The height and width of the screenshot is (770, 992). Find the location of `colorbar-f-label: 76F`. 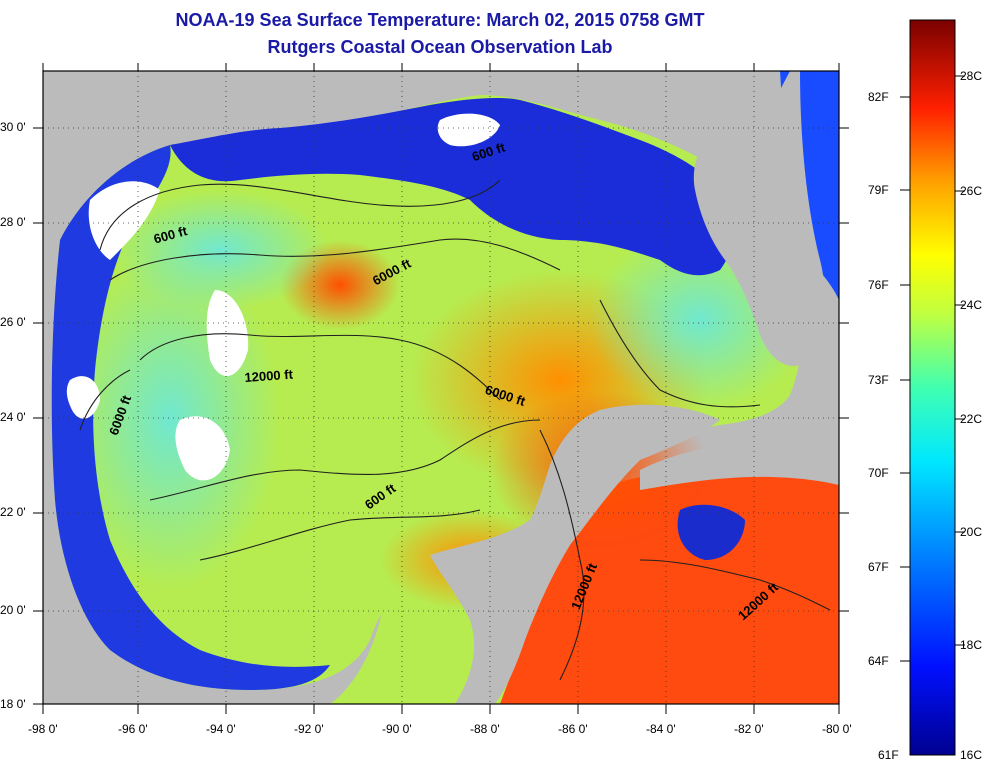

colorbar-f-label: 76F is located at coordinates (878, 285).